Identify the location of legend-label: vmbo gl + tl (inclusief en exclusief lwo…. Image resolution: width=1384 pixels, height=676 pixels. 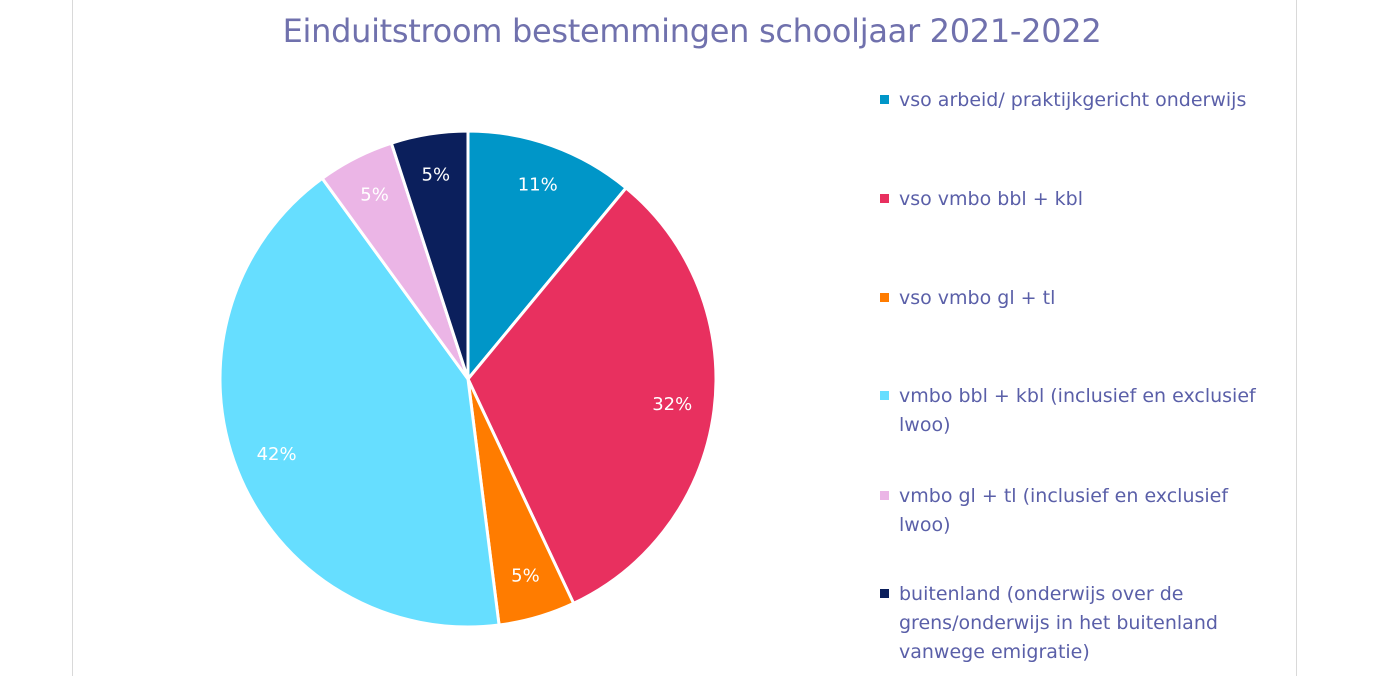
(1064, 510).